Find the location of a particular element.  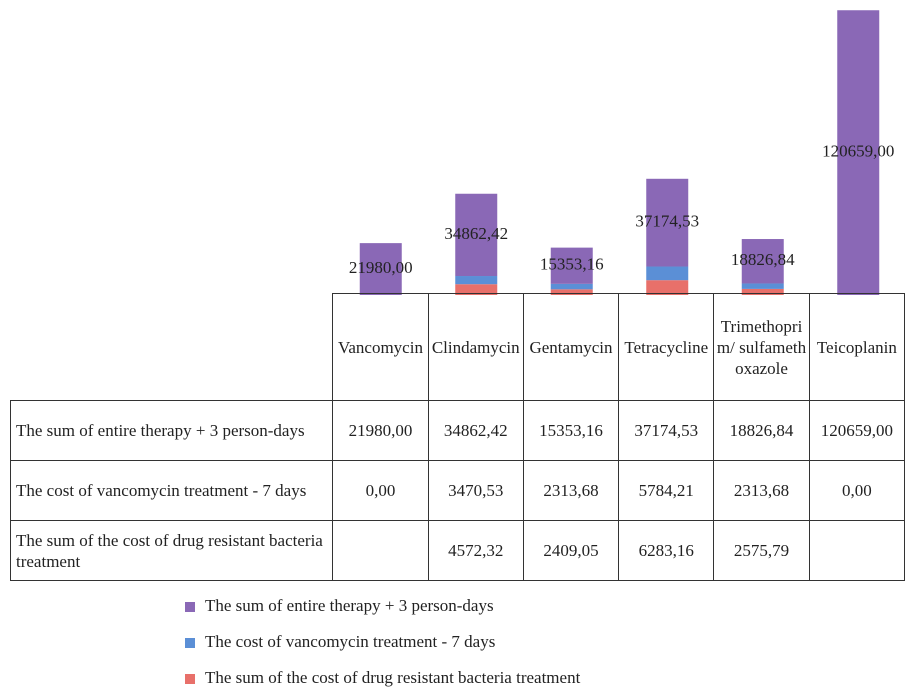

category-cell: Teicoplanin is located at coordinates (856, 347).